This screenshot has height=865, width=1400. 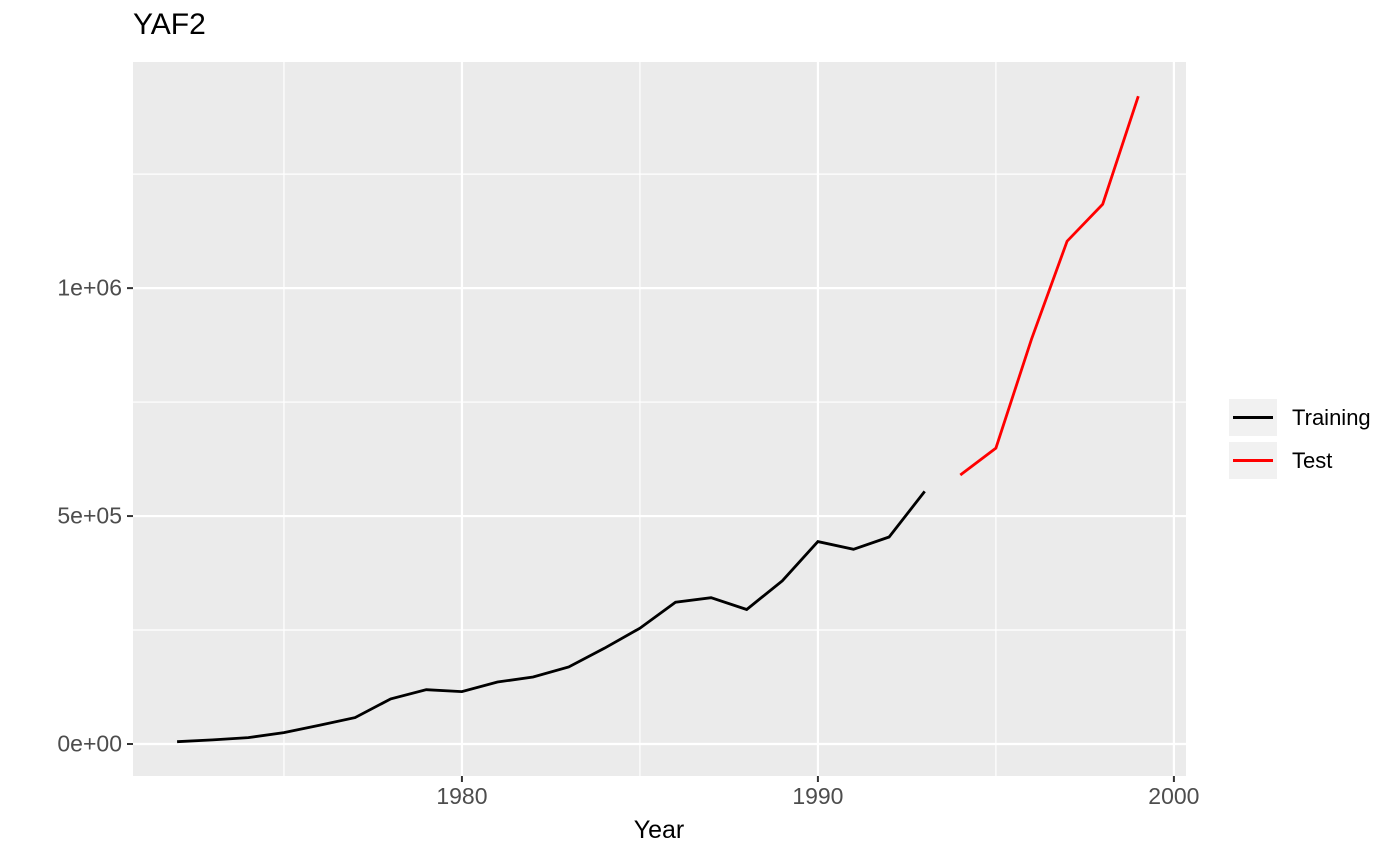 What do you see at coordinates (89, 743) in the screenshot?
I see `y-tick-label: 0e+00` at bounding box center [89, 743].